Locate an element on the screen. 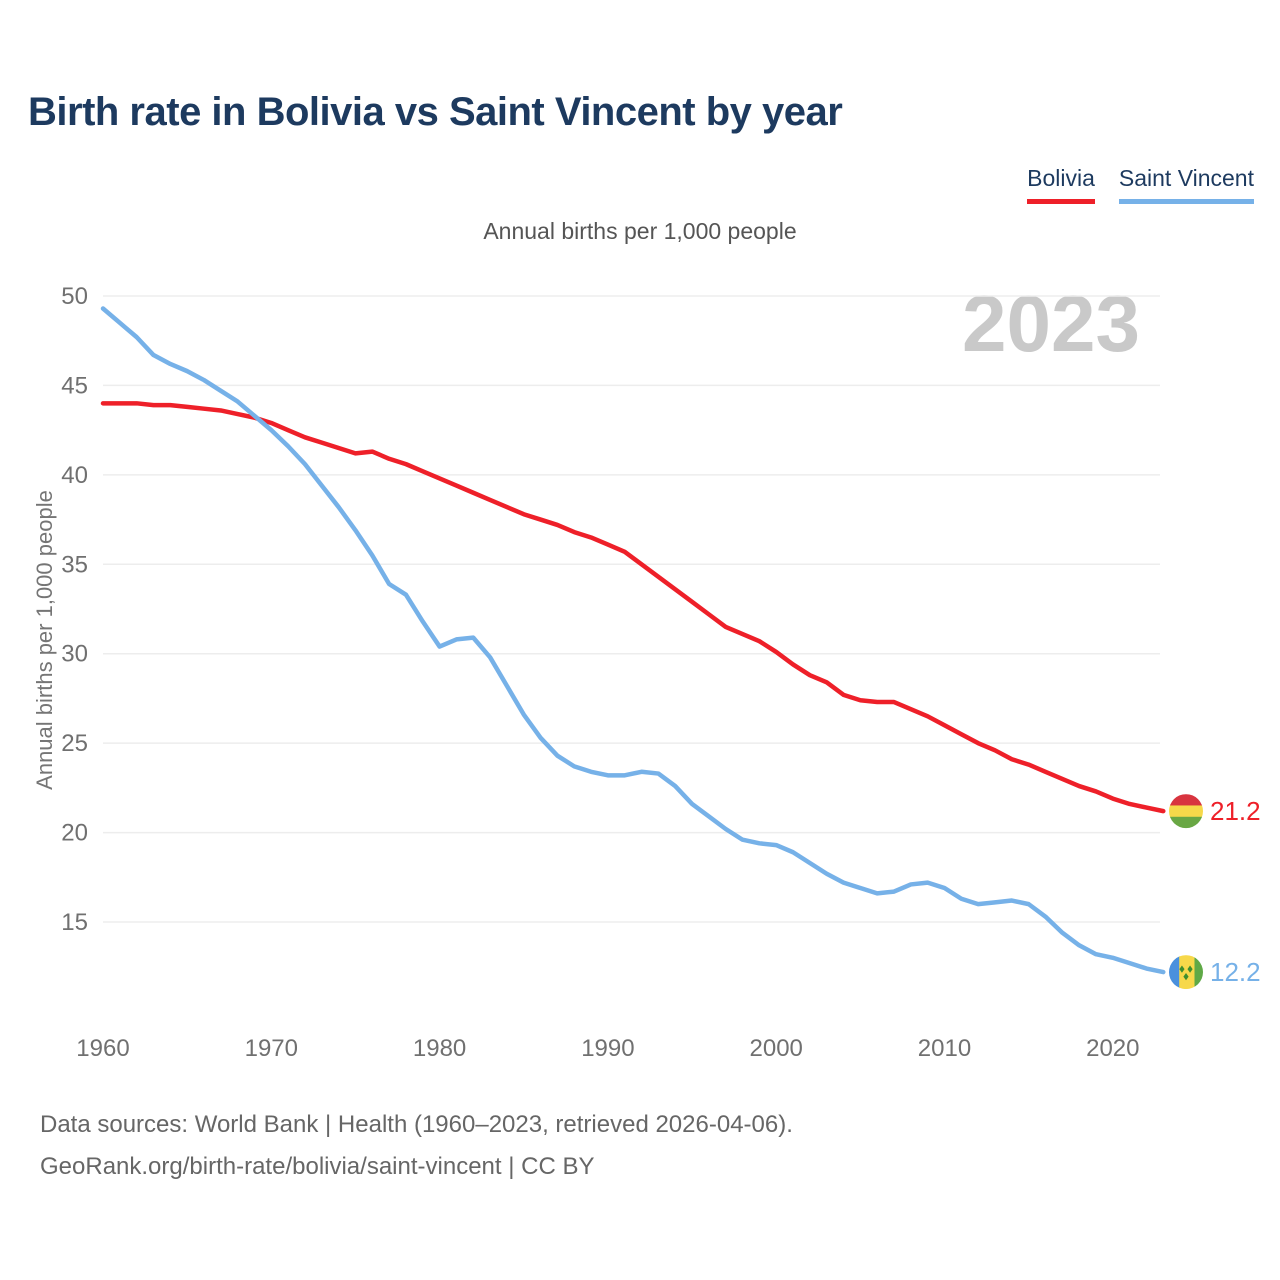 Image resolution: width=1280 pixels, height=1280 pixels. x-tick-label: 2000 is located at coordinates (776, 1048).